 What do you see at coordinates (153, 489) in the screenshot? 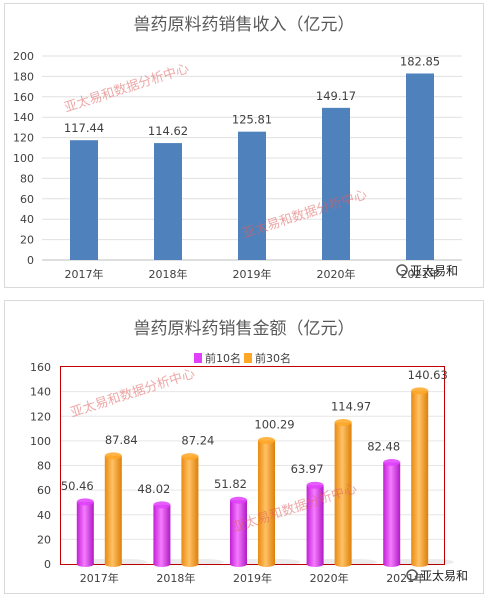
I see `data-label: 48.02` at bounding box center [153, 489].